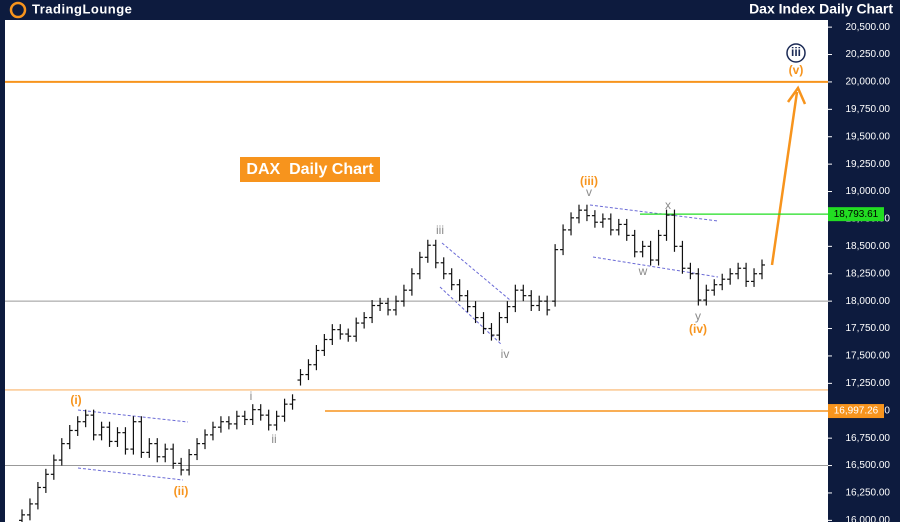  I want to click on wave-label: (ii), so click(181, 491).